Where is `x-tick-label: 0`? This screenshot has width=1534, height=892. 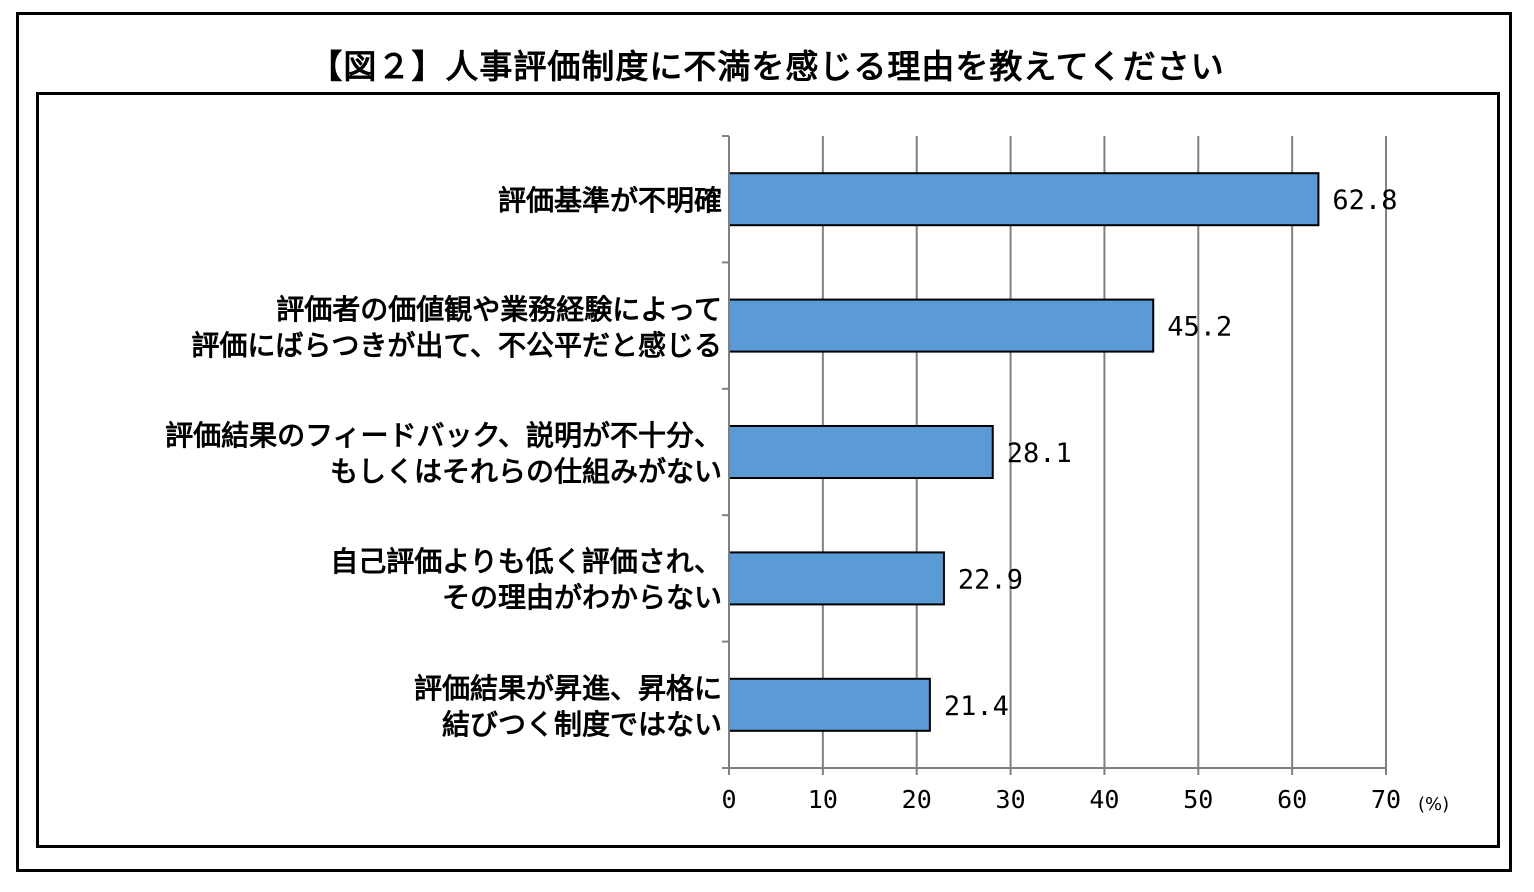
x-tick-label: 0 is located at coordinates (728, 799).